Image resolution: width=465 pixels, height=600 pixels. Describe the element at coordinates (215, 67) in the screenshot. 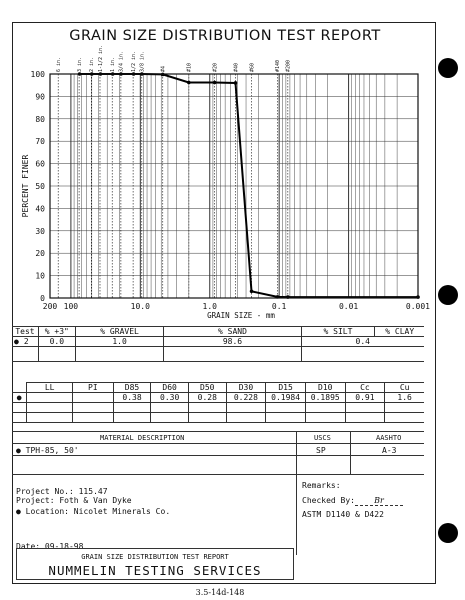

I see `sieve-label: #20` at that location.